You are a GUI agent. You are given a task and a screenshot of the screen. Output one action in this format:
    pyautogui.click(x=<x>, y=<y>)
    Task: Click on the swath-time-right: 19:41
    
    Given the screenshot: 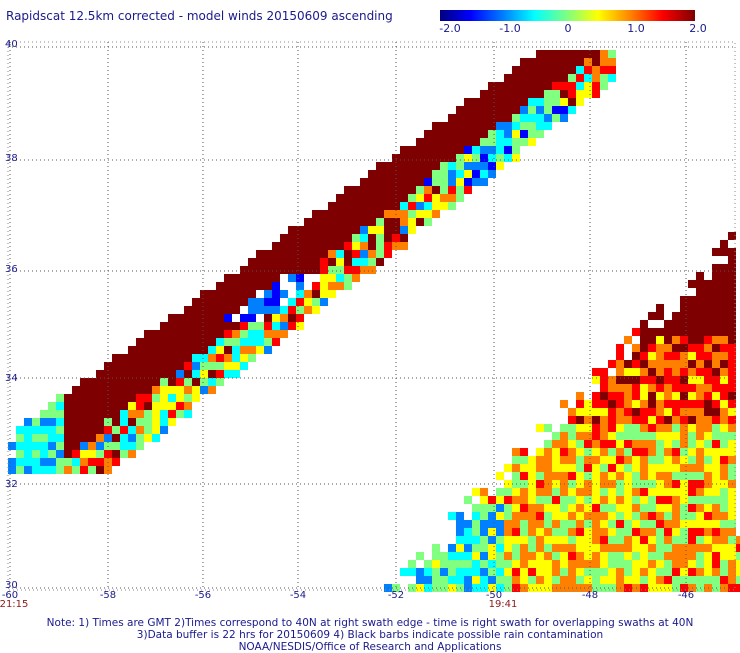 What is the action you would take?
    pyautogui.click(x=503, y=604)
    